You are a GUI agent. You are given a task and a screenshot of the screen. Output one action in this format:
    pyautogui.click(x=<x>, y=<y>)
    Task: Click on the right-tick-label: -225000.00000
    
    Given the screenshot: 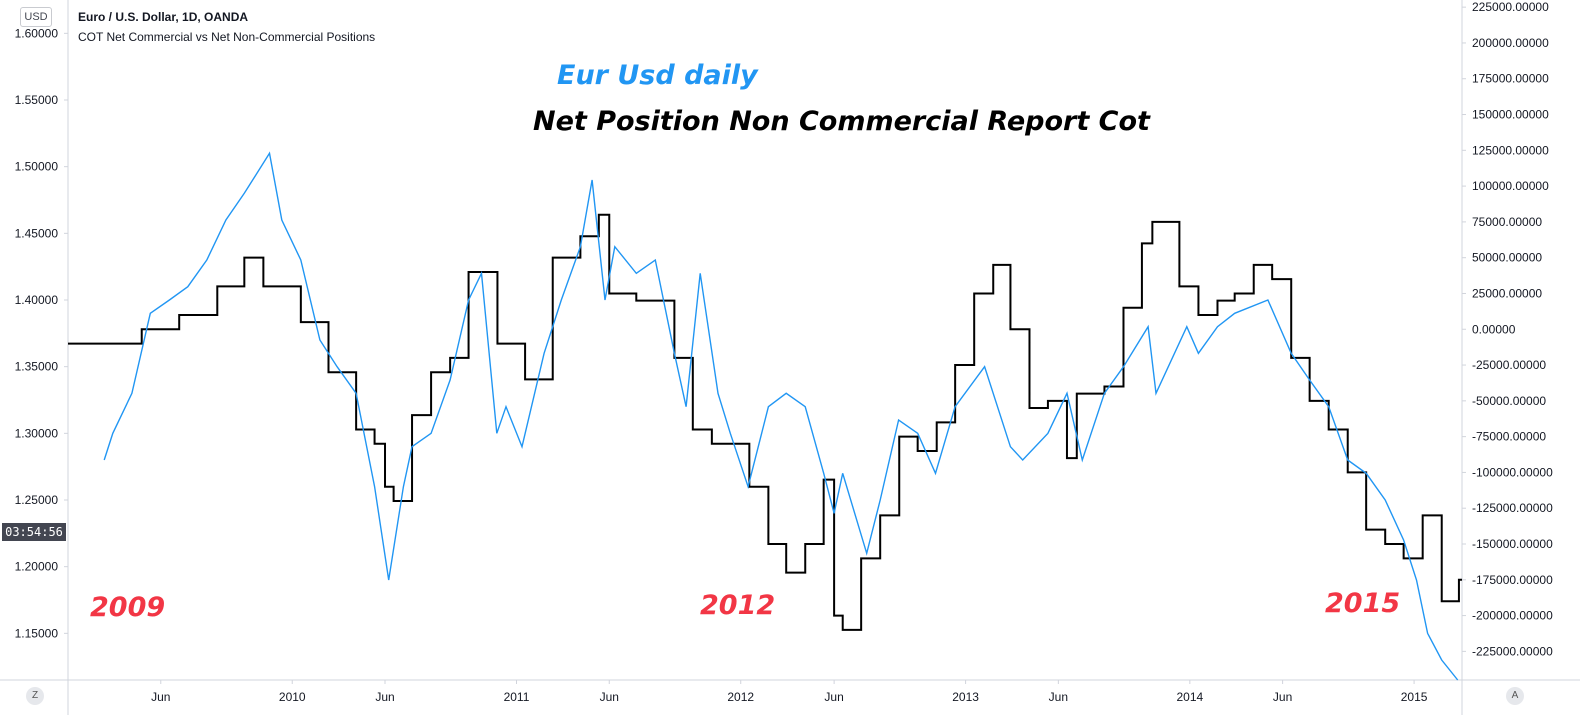 What is the action you would take?
    pyautogui.click(x=1512, y=651)
    